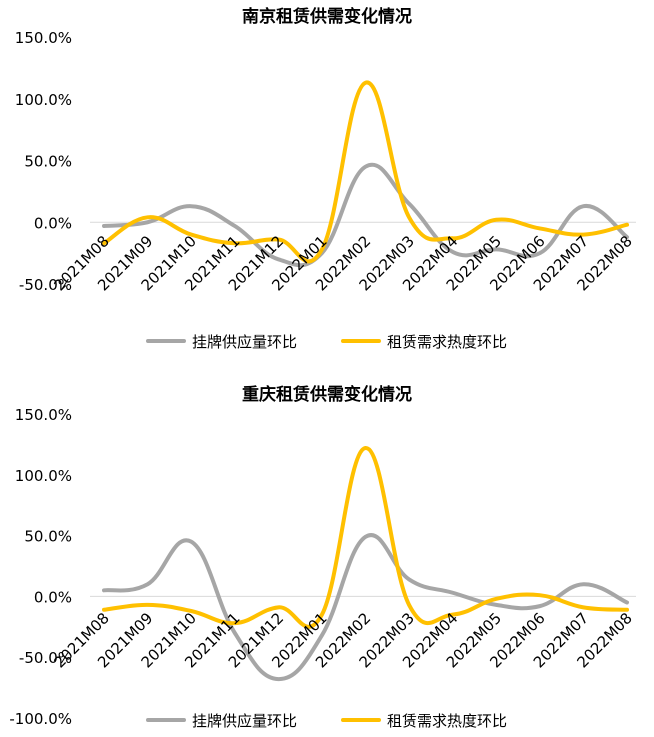 The width and height of the screenshot is (654, 737). What do you see at coordinates (40, 719) in the screenshot?
I see `y-tick-label: -100.0%` at bounding box center [40, 719].